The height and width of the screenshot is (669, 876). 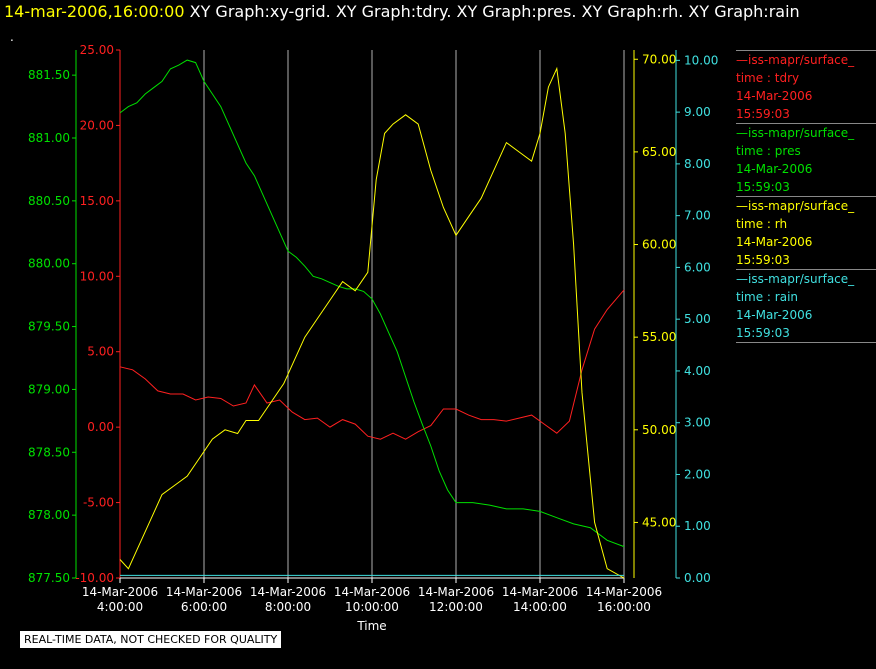 I want to click on x-tick-label-time: 8:00:00, so click(x=288, y=607).